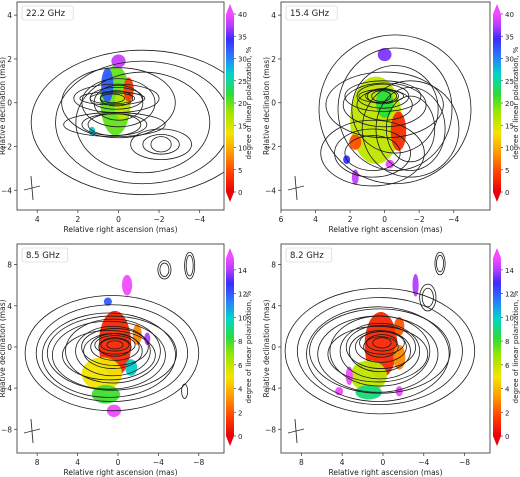 This screenshot has width=520, height=477. What do you see at coordinates (509, 60) in the screenshot?
I see `colorbar-tick-label: 30` at bounding box center [509, 60].